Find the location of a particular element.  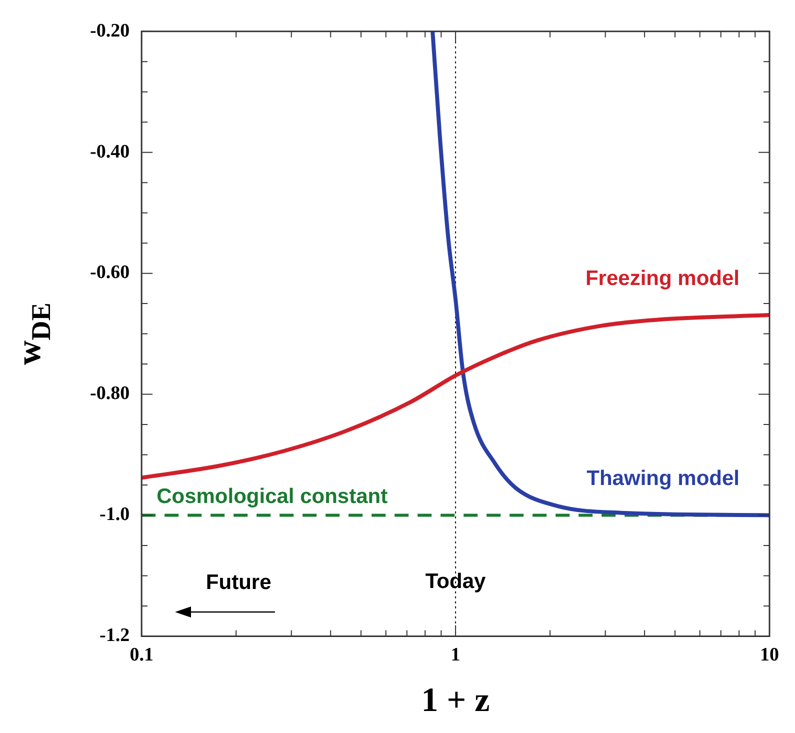

series-label: Freezing model is located at coordinates (662, 278).